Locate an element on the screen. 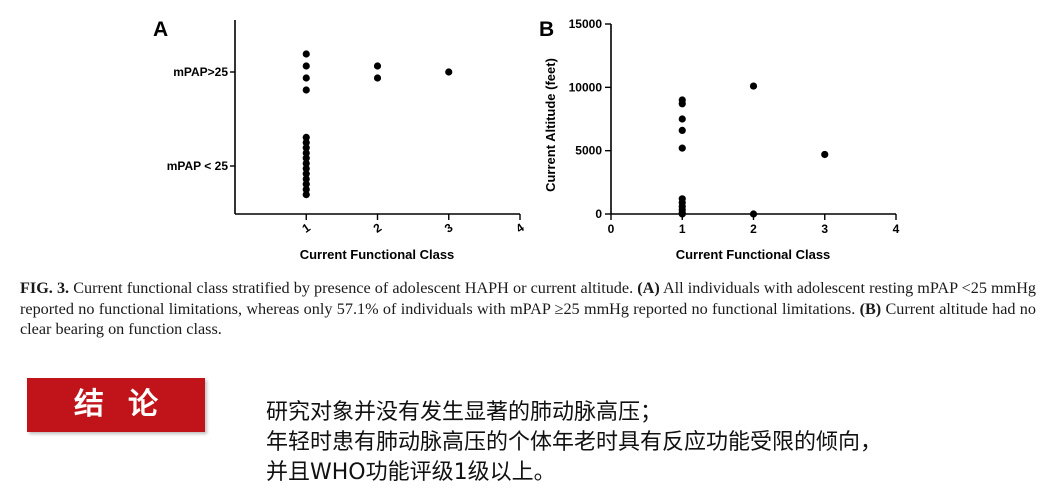  panel-b-x-tick-label: 1 is located at coordinates (682, 229).